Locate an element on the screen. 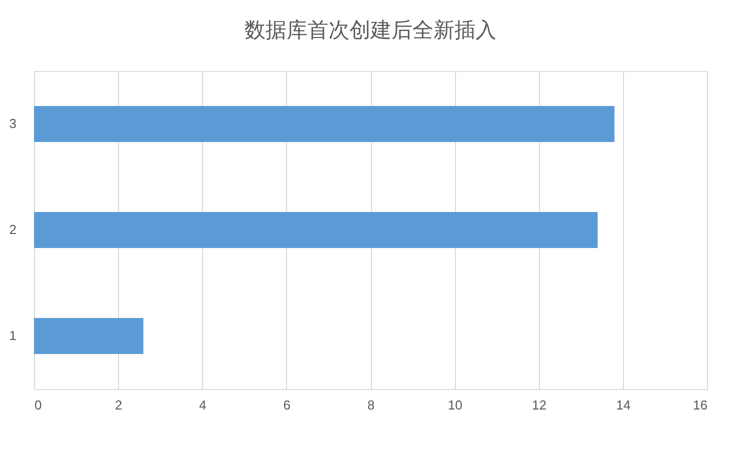  y-tick-label: 1 is located at coordinates (12, 335).